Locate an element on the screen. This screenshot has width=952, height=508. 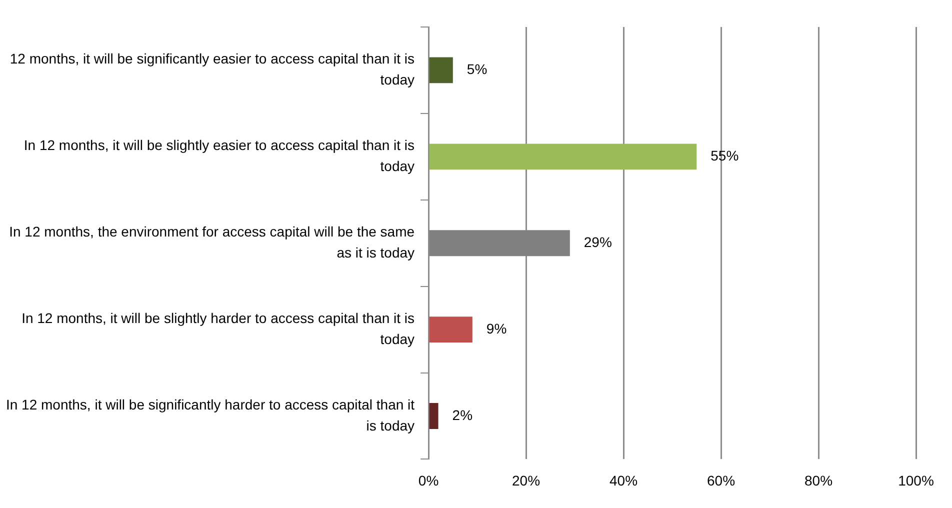
x-tick-label: 40% is located at coordinates (624, 480).